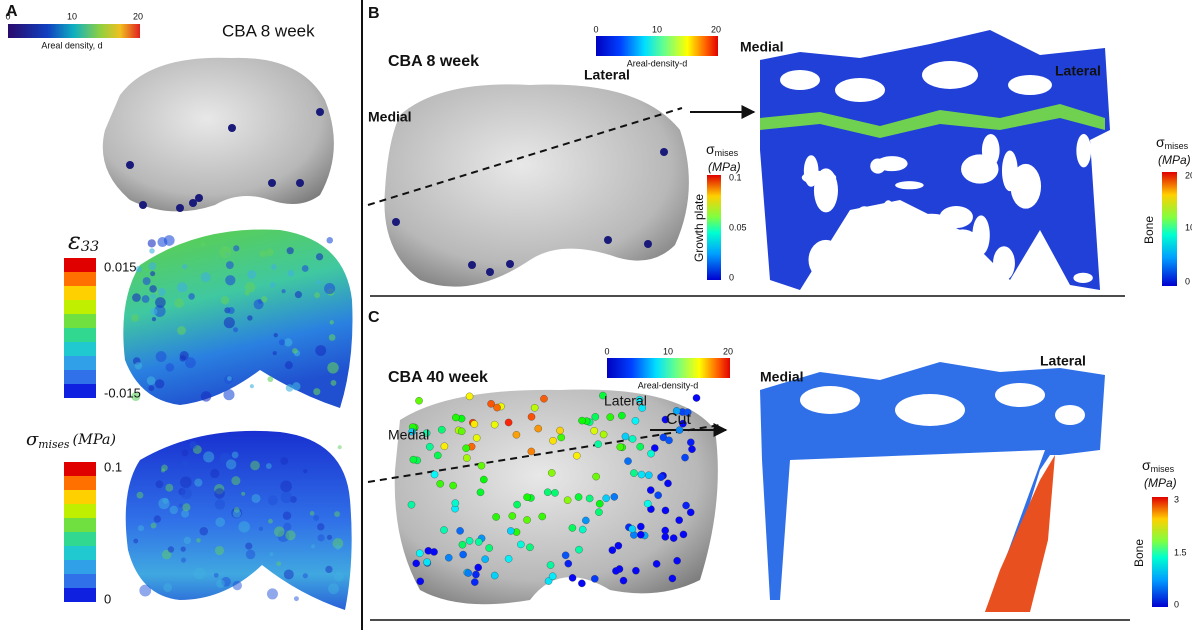 The image size is (1192, 630). Describe the element at coordinates (72, 16) in the screenshot. I see `colorbar-tick: 10` at that location.